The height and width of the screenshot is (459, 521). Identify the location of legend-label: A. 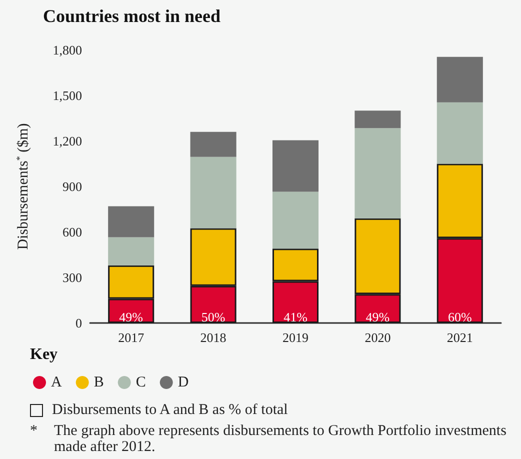
(56, 382).